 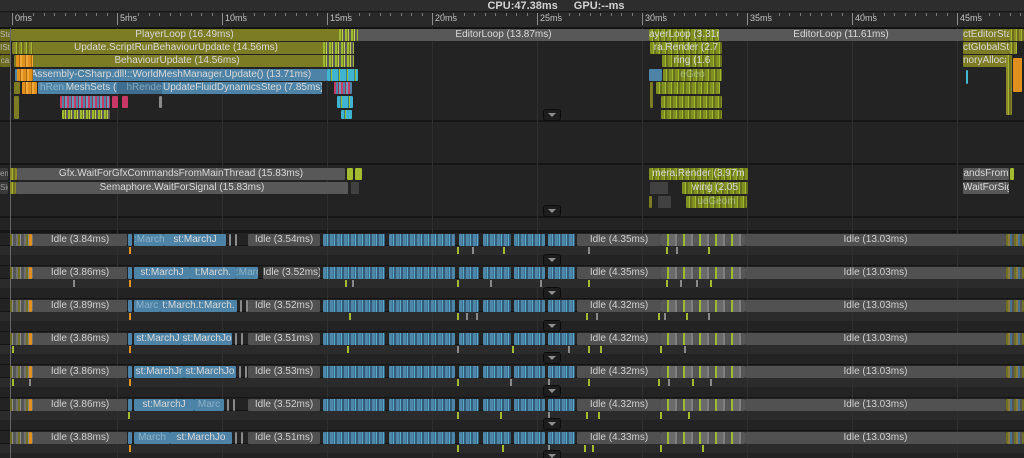 I want to click on profiler-sample-bar: Idle (3.52ms), so click(x=284, y=306).